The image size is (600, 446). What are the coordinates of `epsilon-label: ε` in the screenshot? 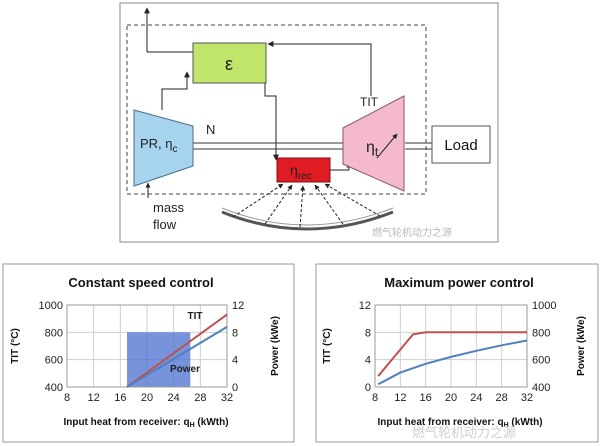 It's located at (229, 64).